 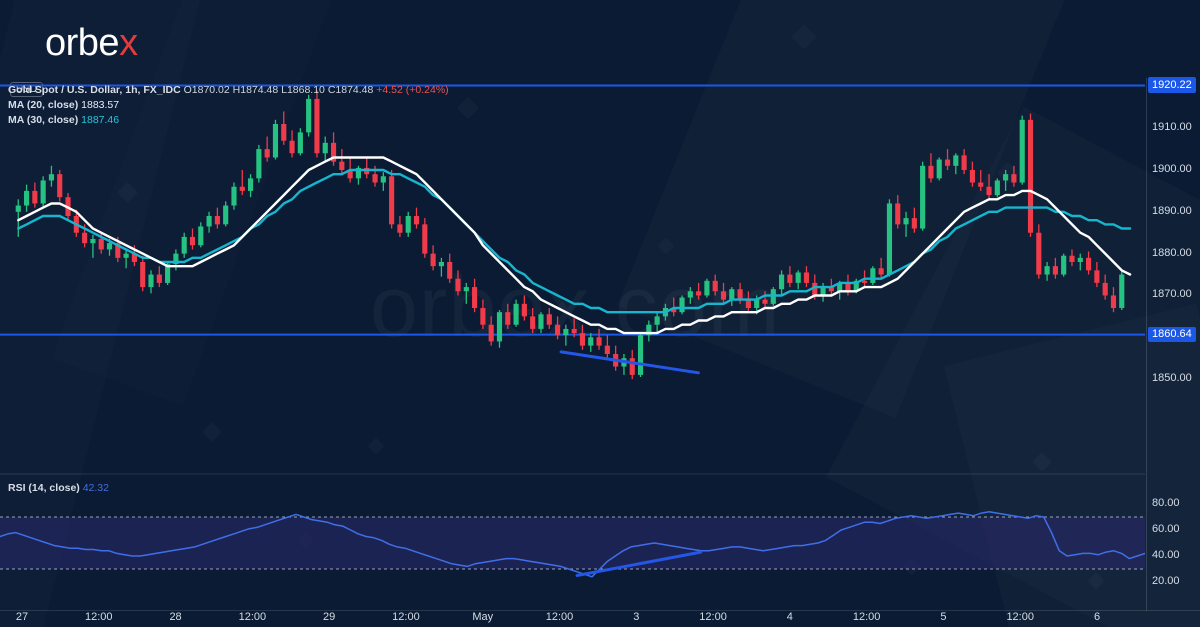 What do you see at coordinates (22, 617) in the screenshot?
I see `time-tick: 27` at bounding box center [22, 617].